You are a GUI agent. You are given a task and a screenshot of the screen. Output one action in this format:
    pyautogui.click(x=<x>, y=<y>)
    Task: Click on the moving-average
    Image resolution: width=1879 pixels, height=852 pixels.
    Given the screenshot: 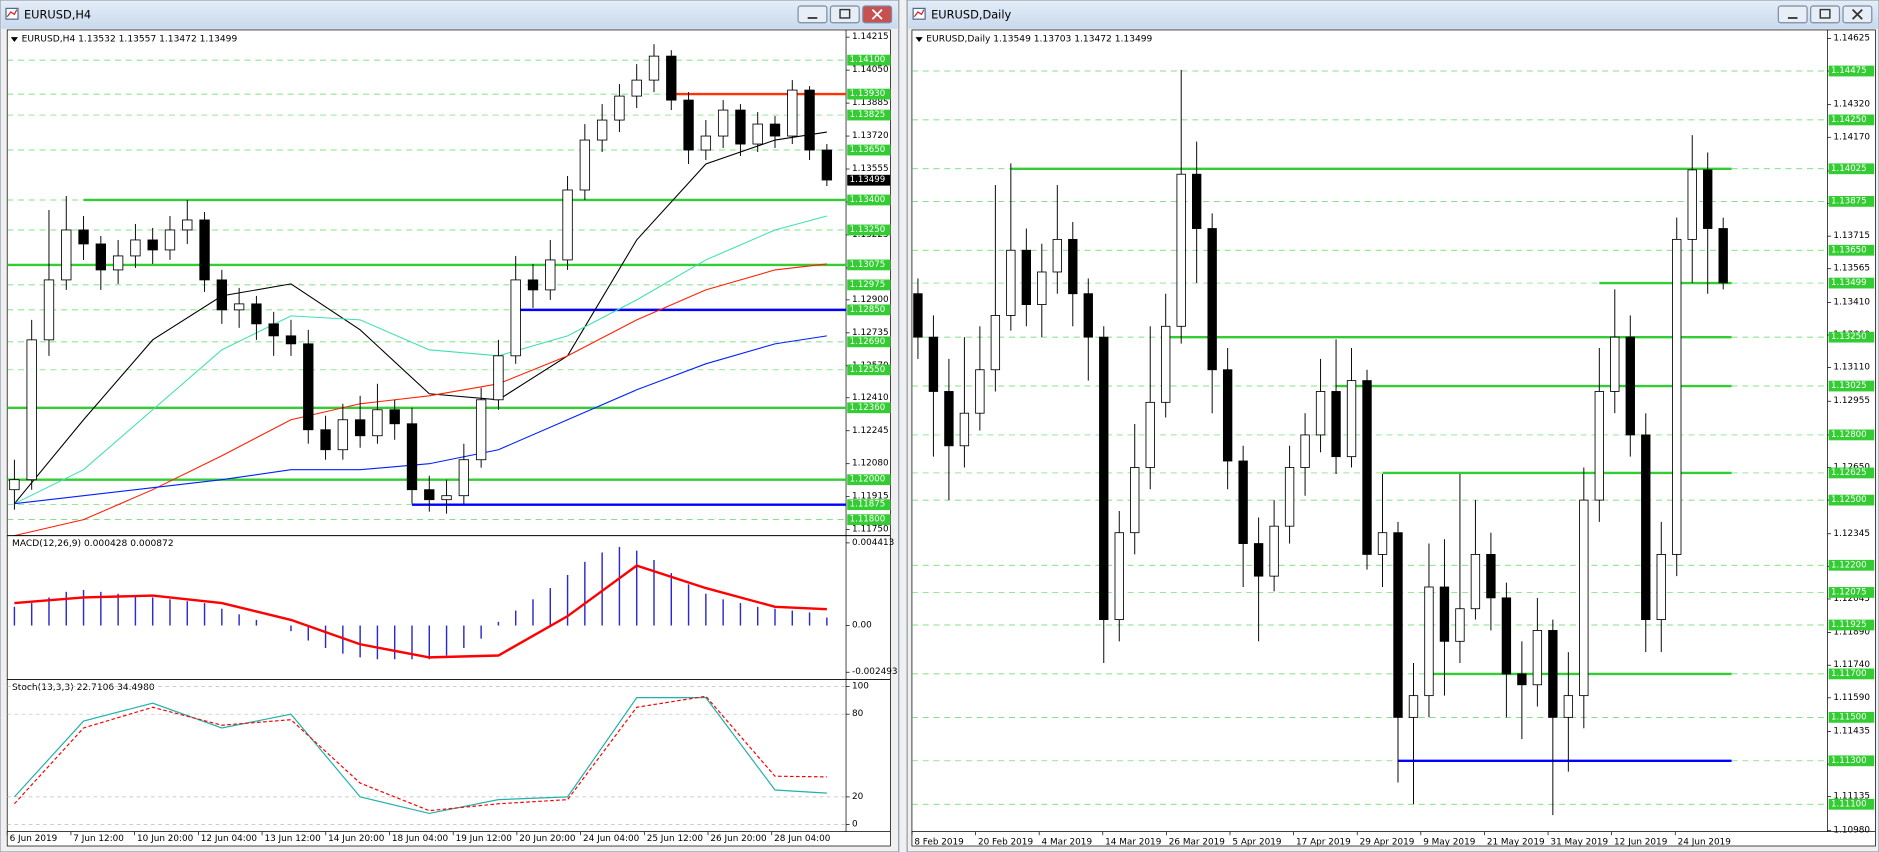 What is the action you would take?
    pyautogui.click(x=420, y=420)
    